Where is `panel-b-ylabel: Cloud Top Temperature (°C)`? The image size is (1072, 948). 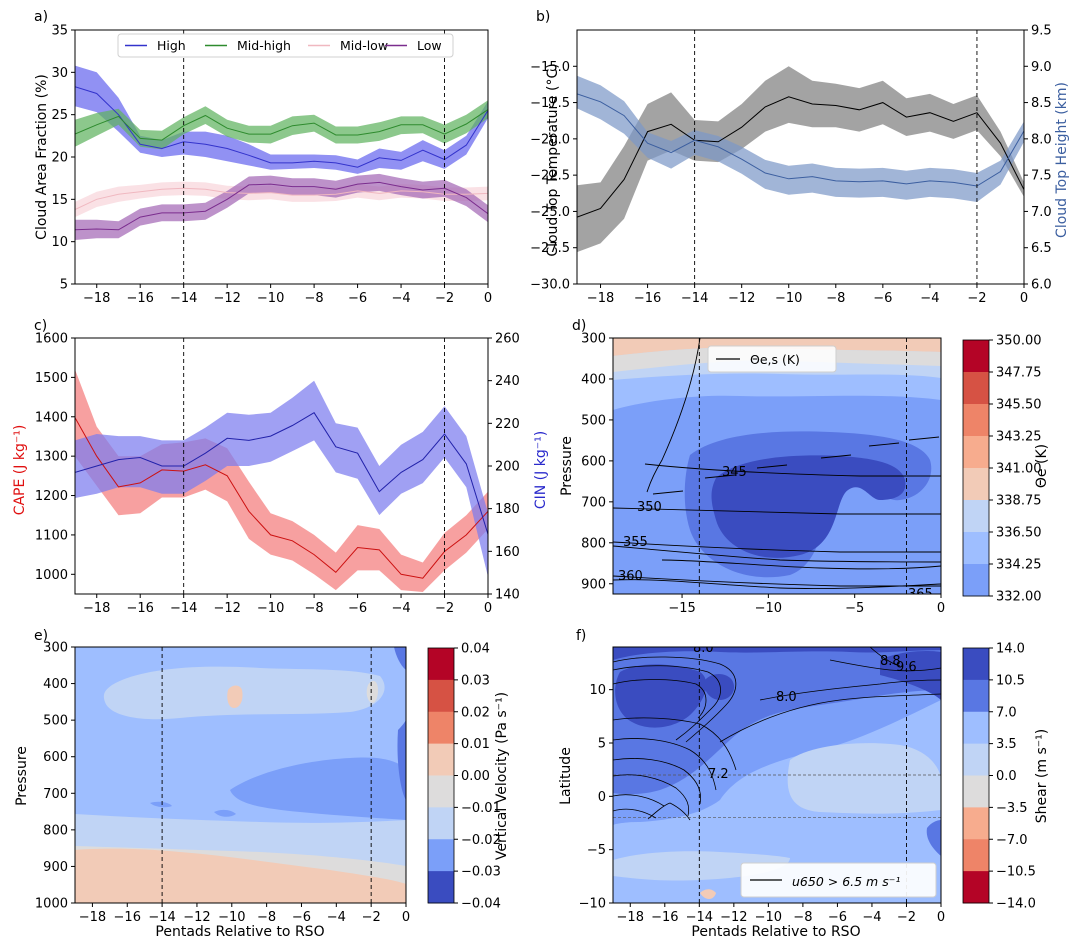
panel-b-ylabel: Cloud Top Temperature (°C) is located at coordinates (553, 159).